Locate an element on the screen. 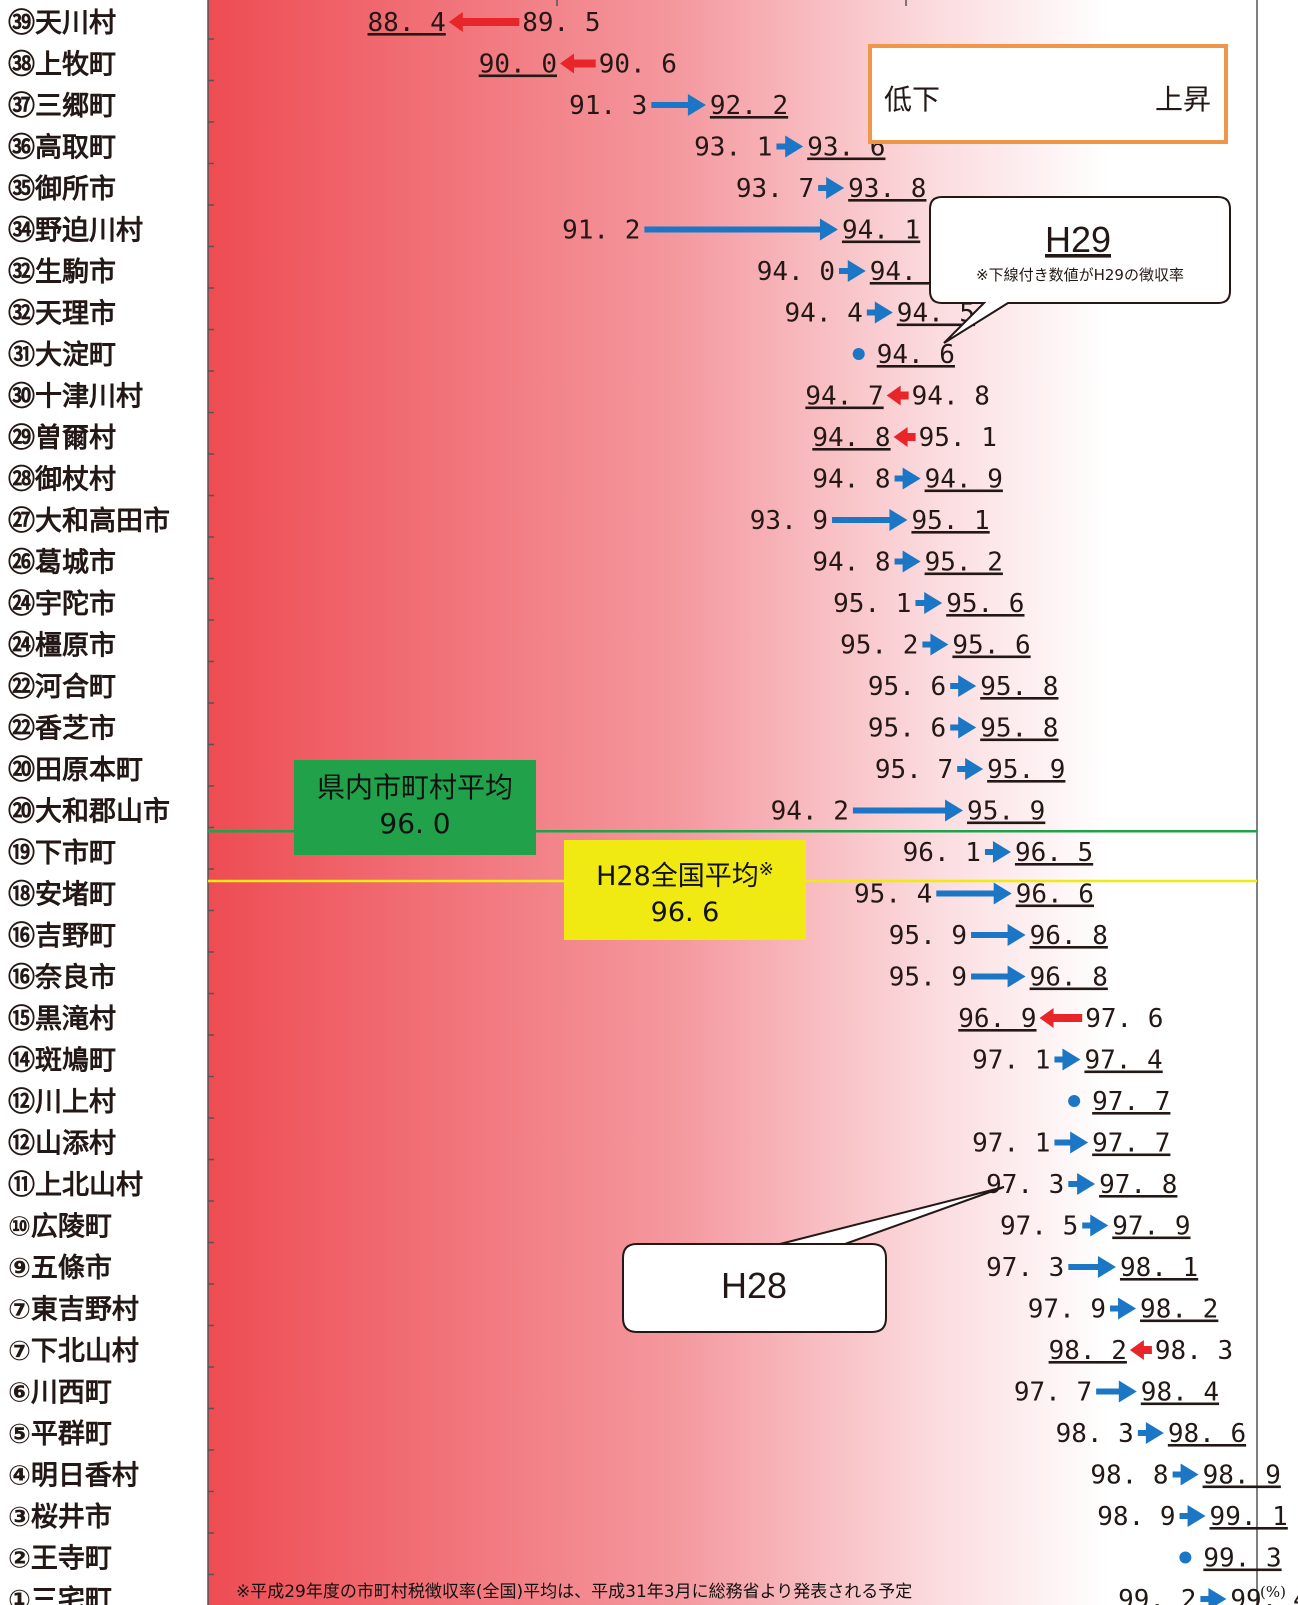  municipality-label: ⑤平群町 is located at coordinates (60, 1434).